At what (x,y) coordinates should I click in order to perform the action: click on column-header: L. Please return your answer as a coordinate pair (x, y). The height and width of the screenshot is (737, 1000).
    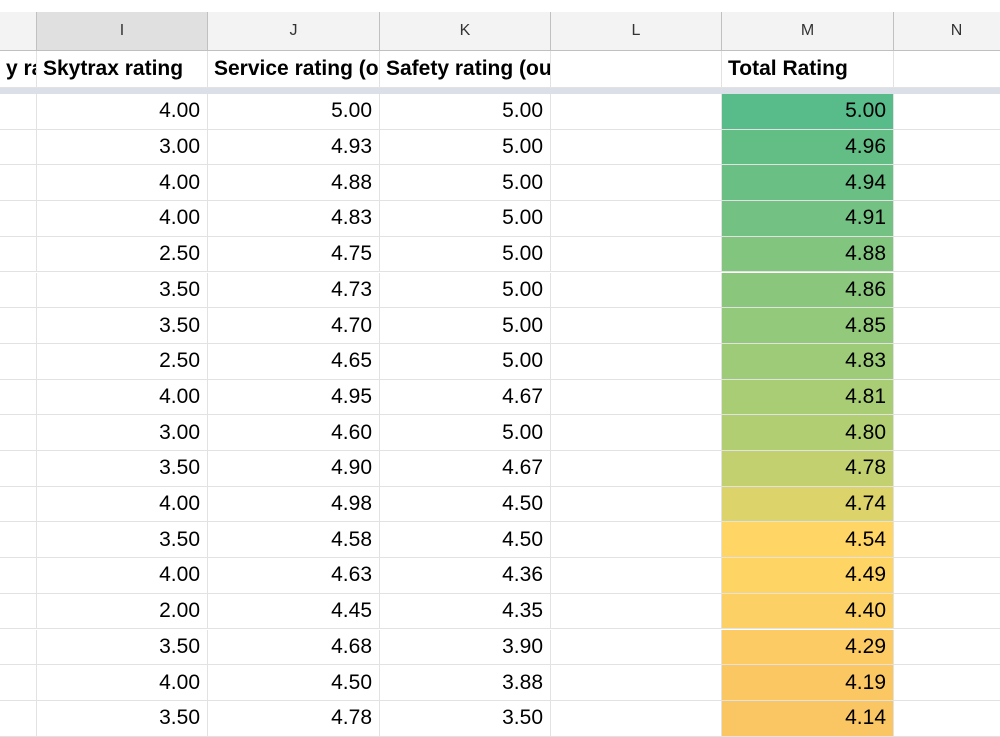
    Looking at the image, I should click on (636, 31).